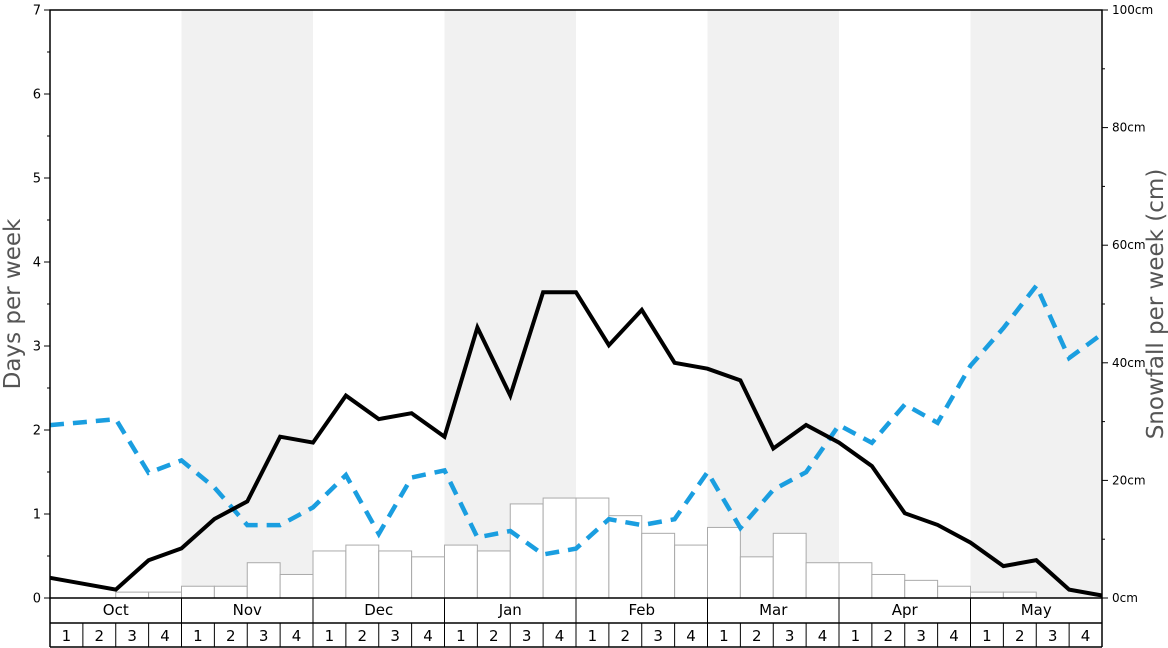  Describe the element at coordinates (37, 515) in the screenshot. I see `left-tick-label: 1` at that location.